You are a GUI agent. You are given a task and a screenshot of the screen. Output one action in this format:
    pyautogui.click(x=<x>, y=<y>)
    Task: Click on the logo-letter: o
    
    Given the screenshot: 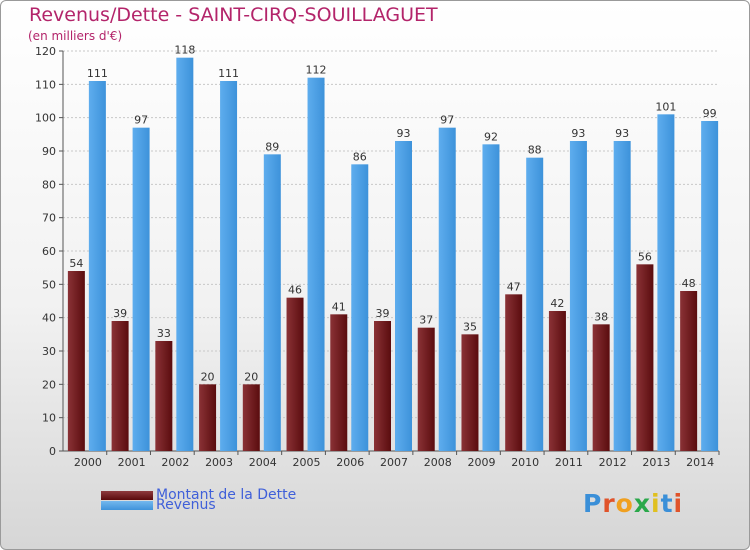 What is the action you would take?
    pyautogui.click(x=624, y=503)
    